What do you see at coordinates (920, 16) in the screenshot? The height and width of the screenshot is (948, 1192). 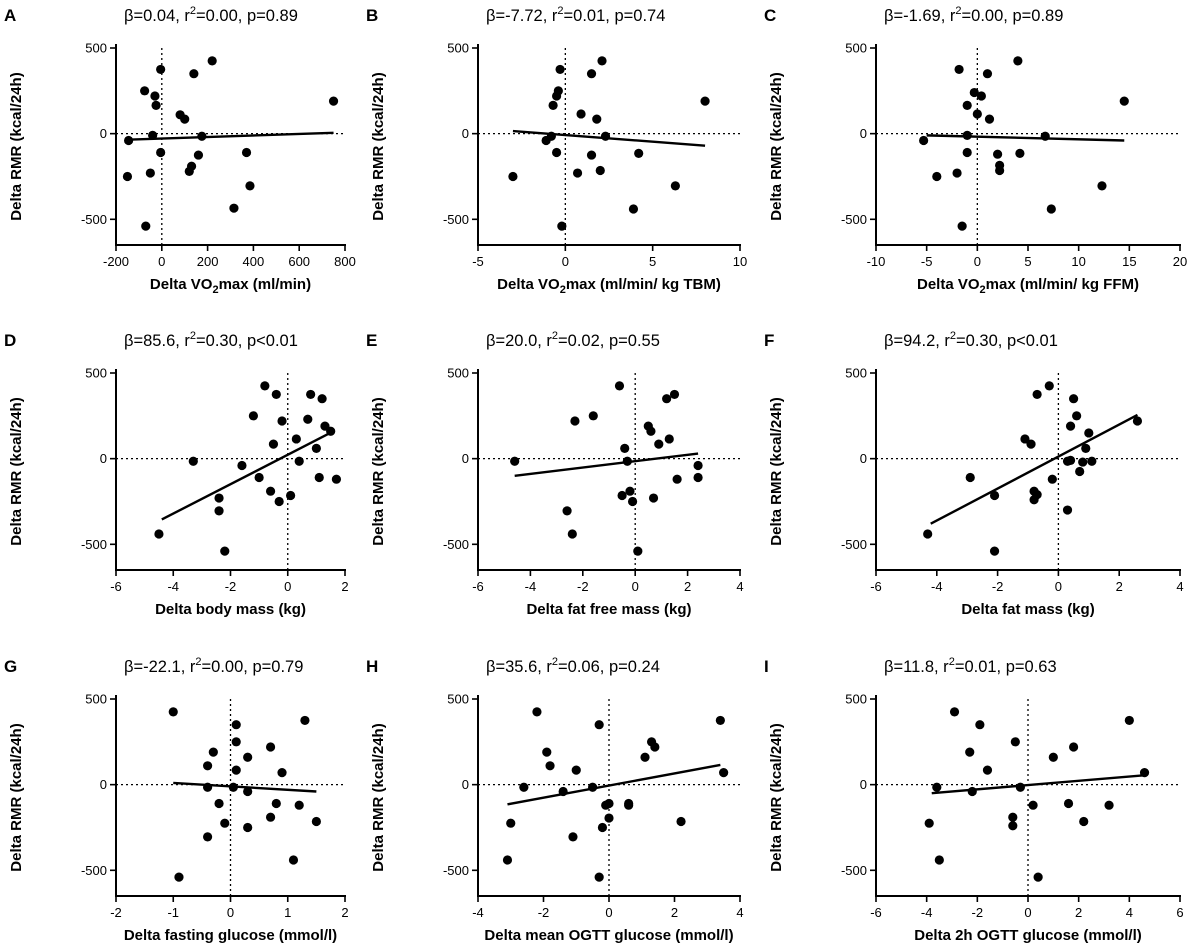 I see `stat-beta: β=-1.69, r` at bounding box center [920, 16].